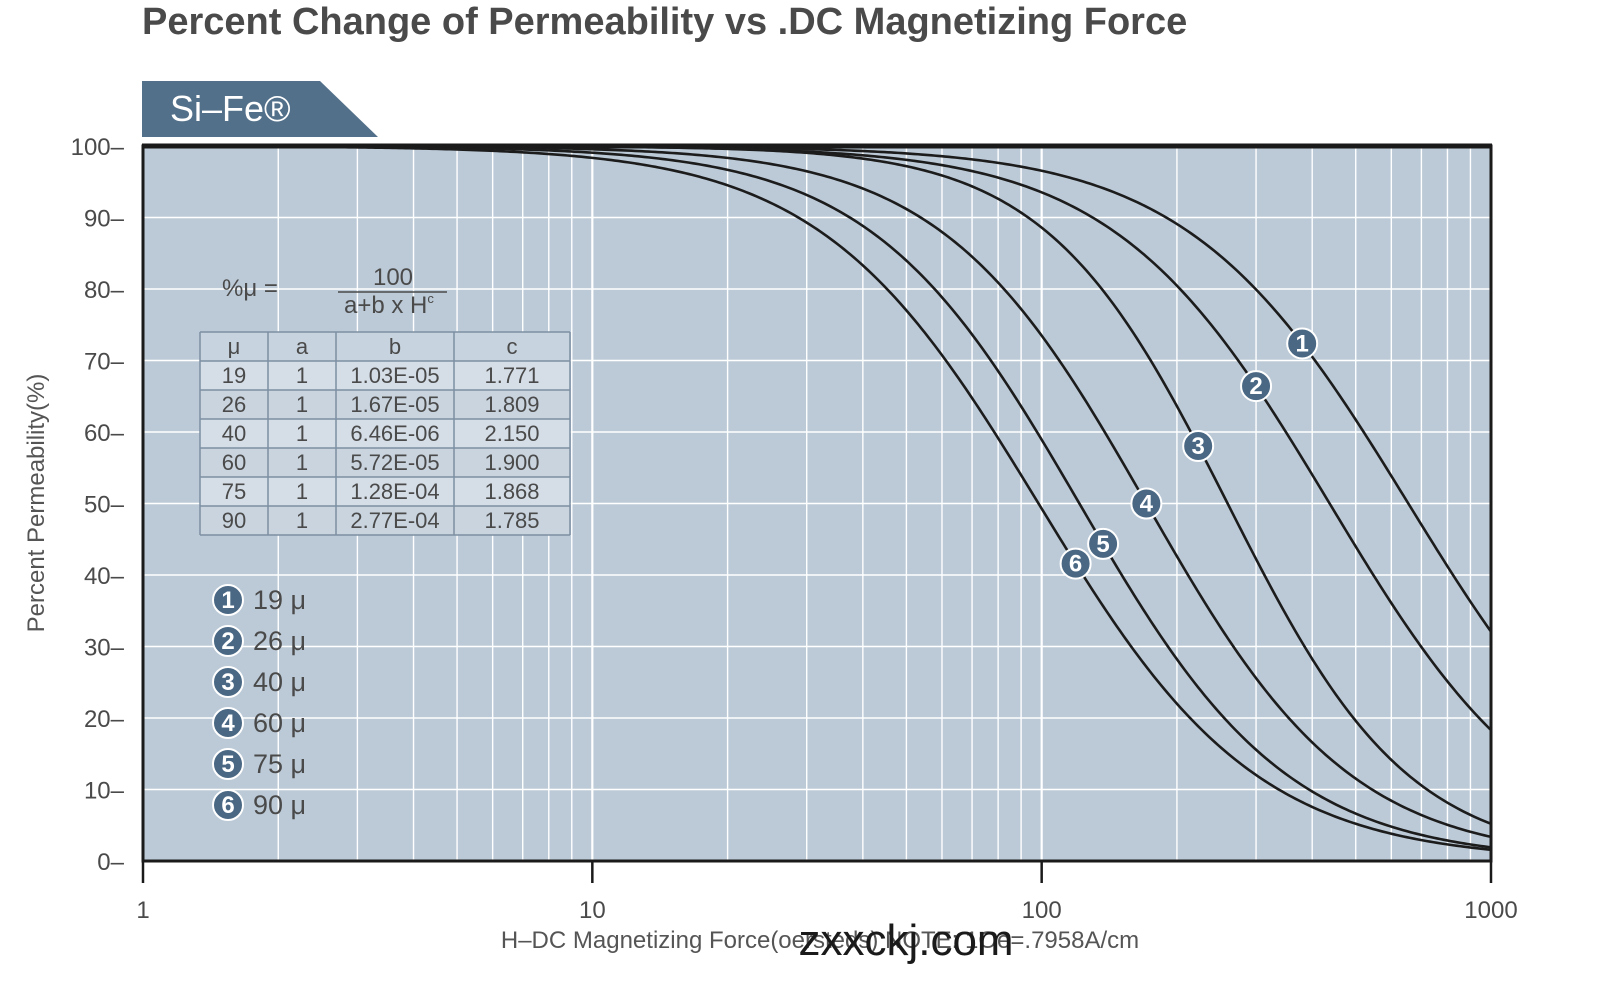 This screenshot has width=1600, height=1002. I want to click on x-tick-label: 1000, so click(1490, 910).